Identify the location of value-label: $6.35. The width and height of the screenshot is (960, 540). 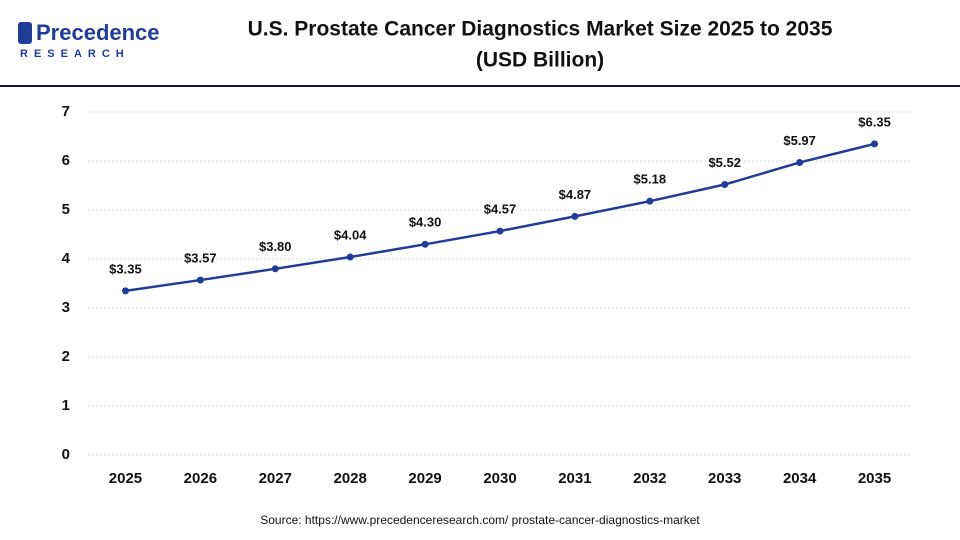
(874, 121).